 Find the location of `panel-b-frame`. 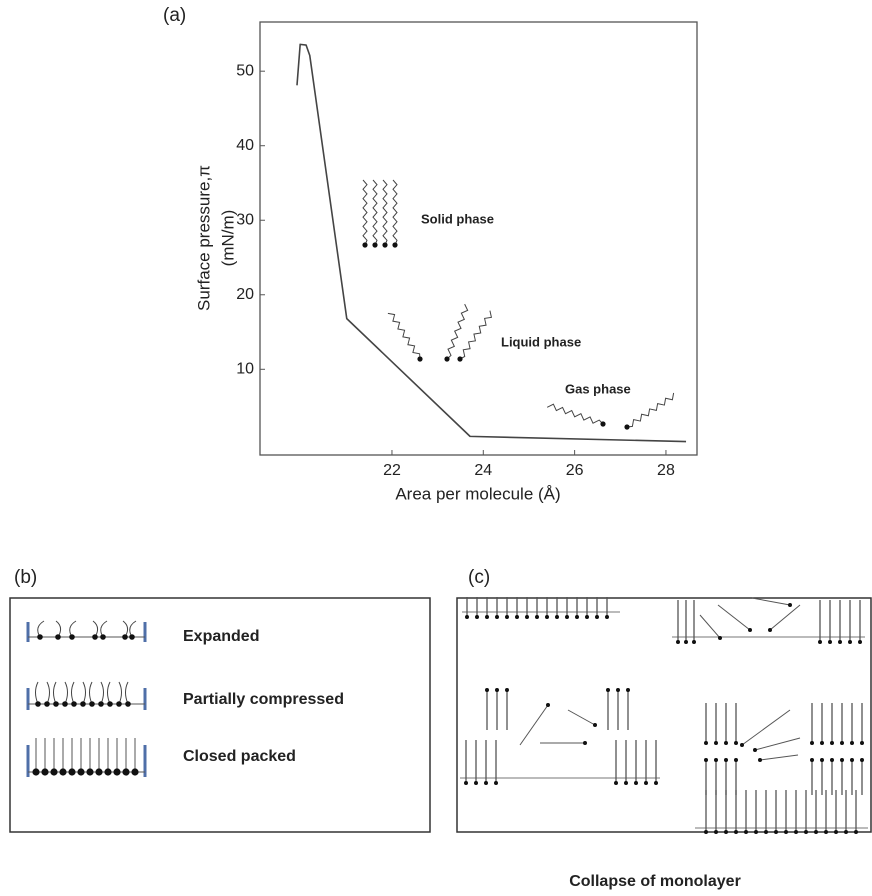

panel-b-frame is located at coordinates (220, 715).